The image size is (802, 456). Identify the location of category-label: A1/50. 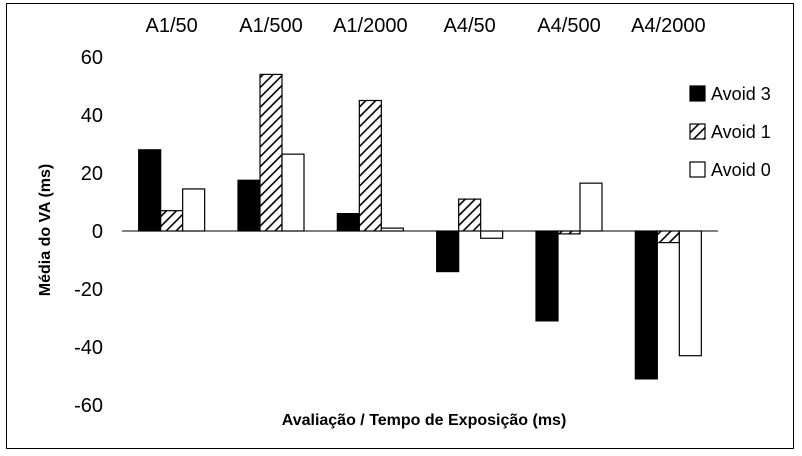
(172, 26).